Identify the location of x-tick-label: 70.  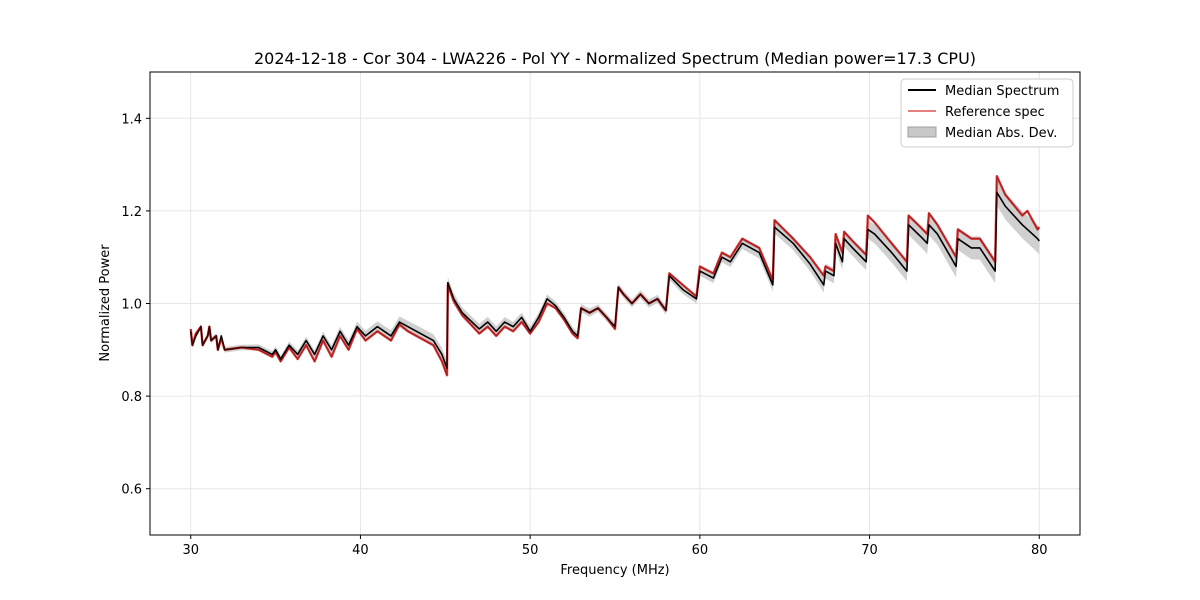
(869, 550).